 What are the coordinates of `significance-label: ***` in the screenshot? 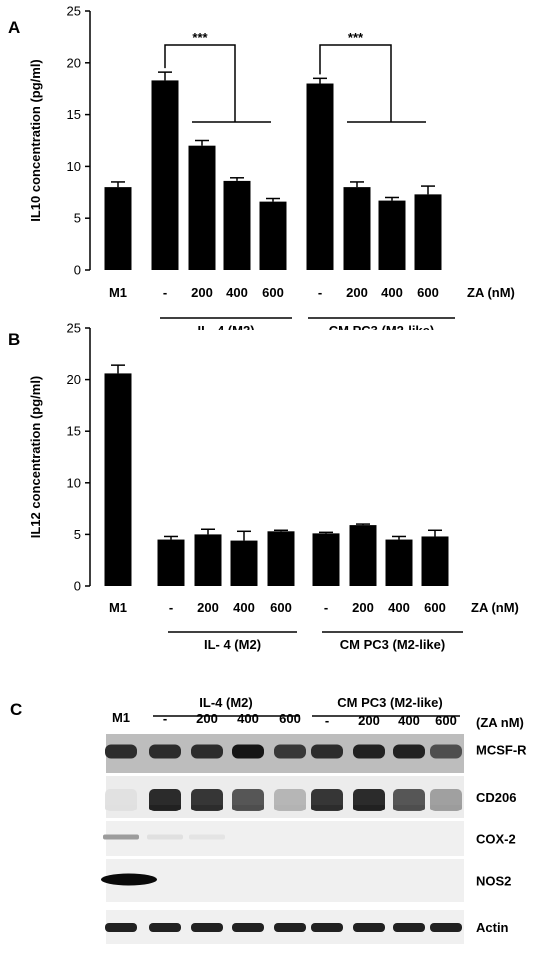 It's located at (356, 37).